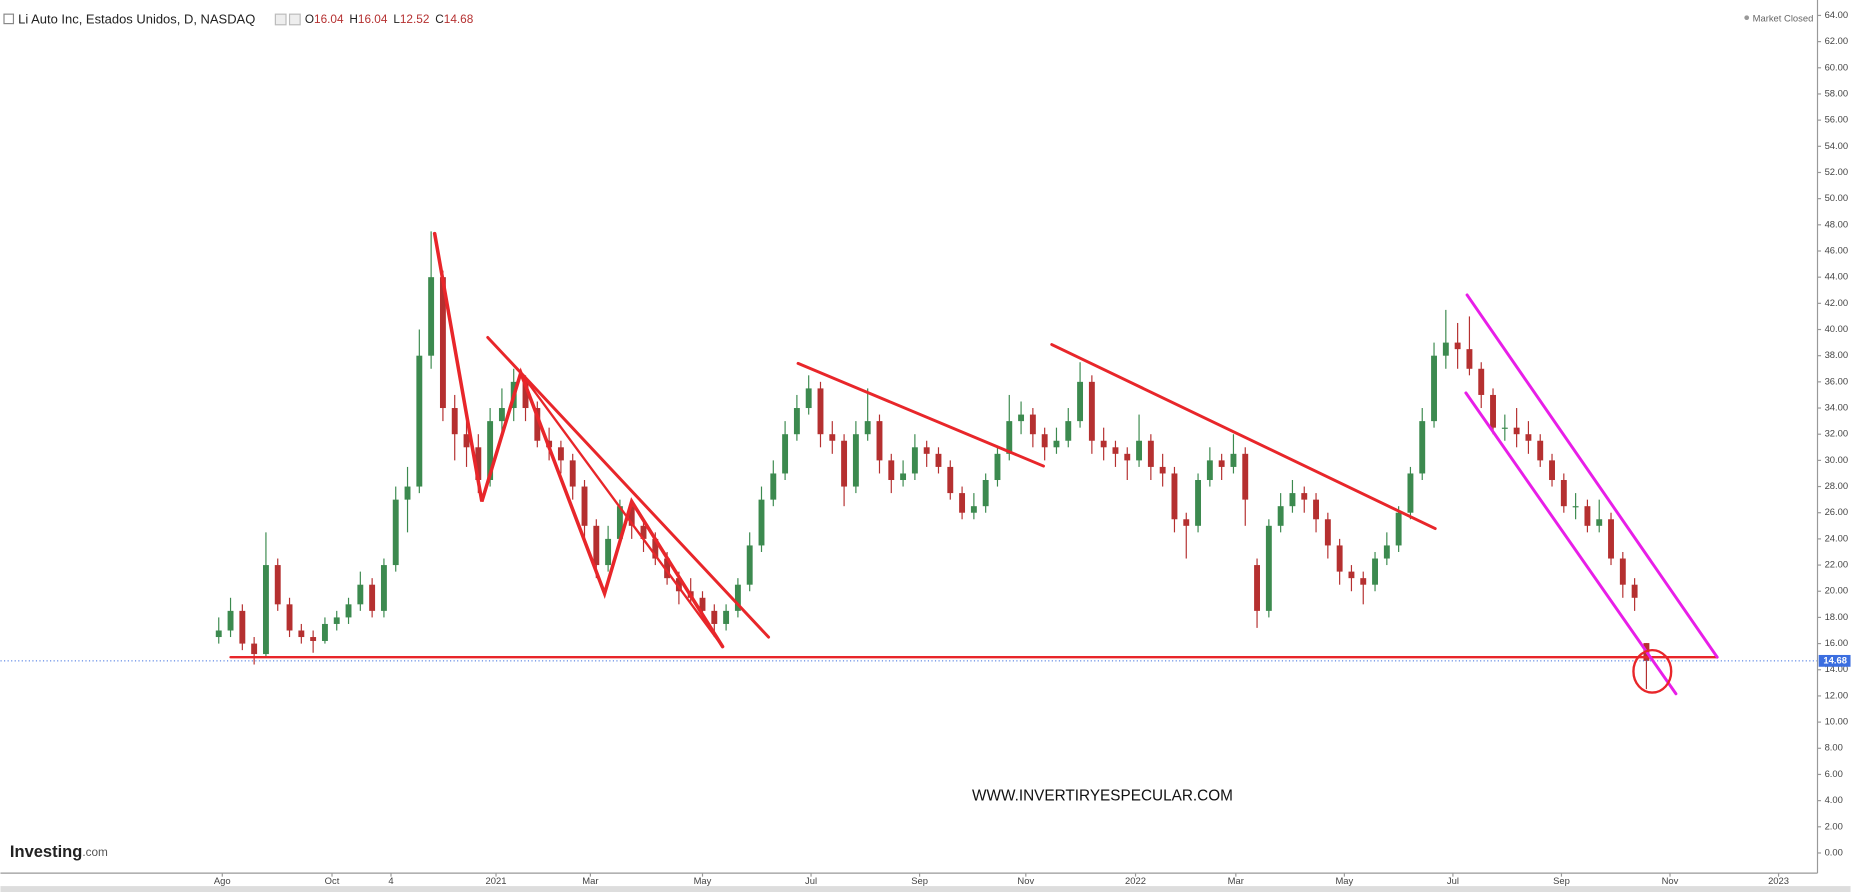 This screenshot has height=892, width=1851. Describe the element at coordinates (1837, 171) in the screenshot. I see `y-tick-label: 52.00` at that location.